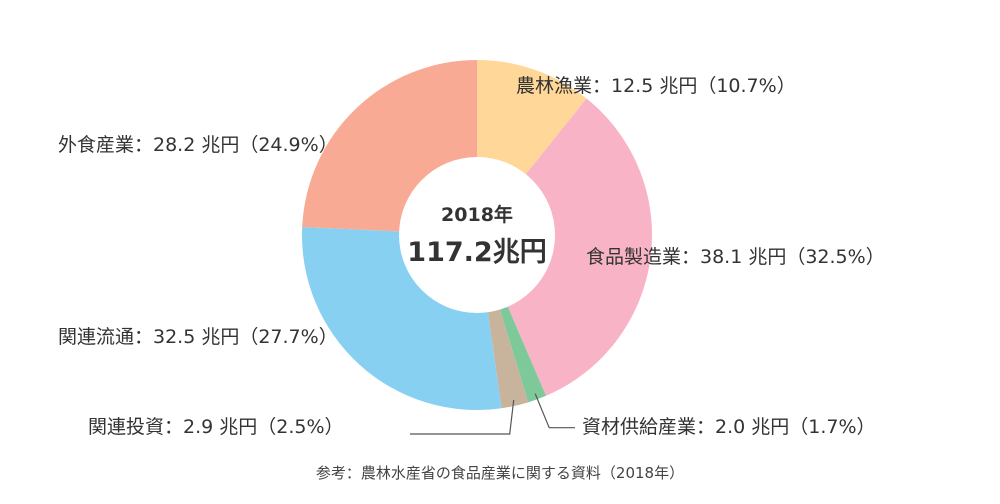  What do you see at coordinates (735, 257) in the screenshot?
I see `slice-label-1: 食品製造業：38.1 兆円（32.5%）` at bounding box center [735, 257].